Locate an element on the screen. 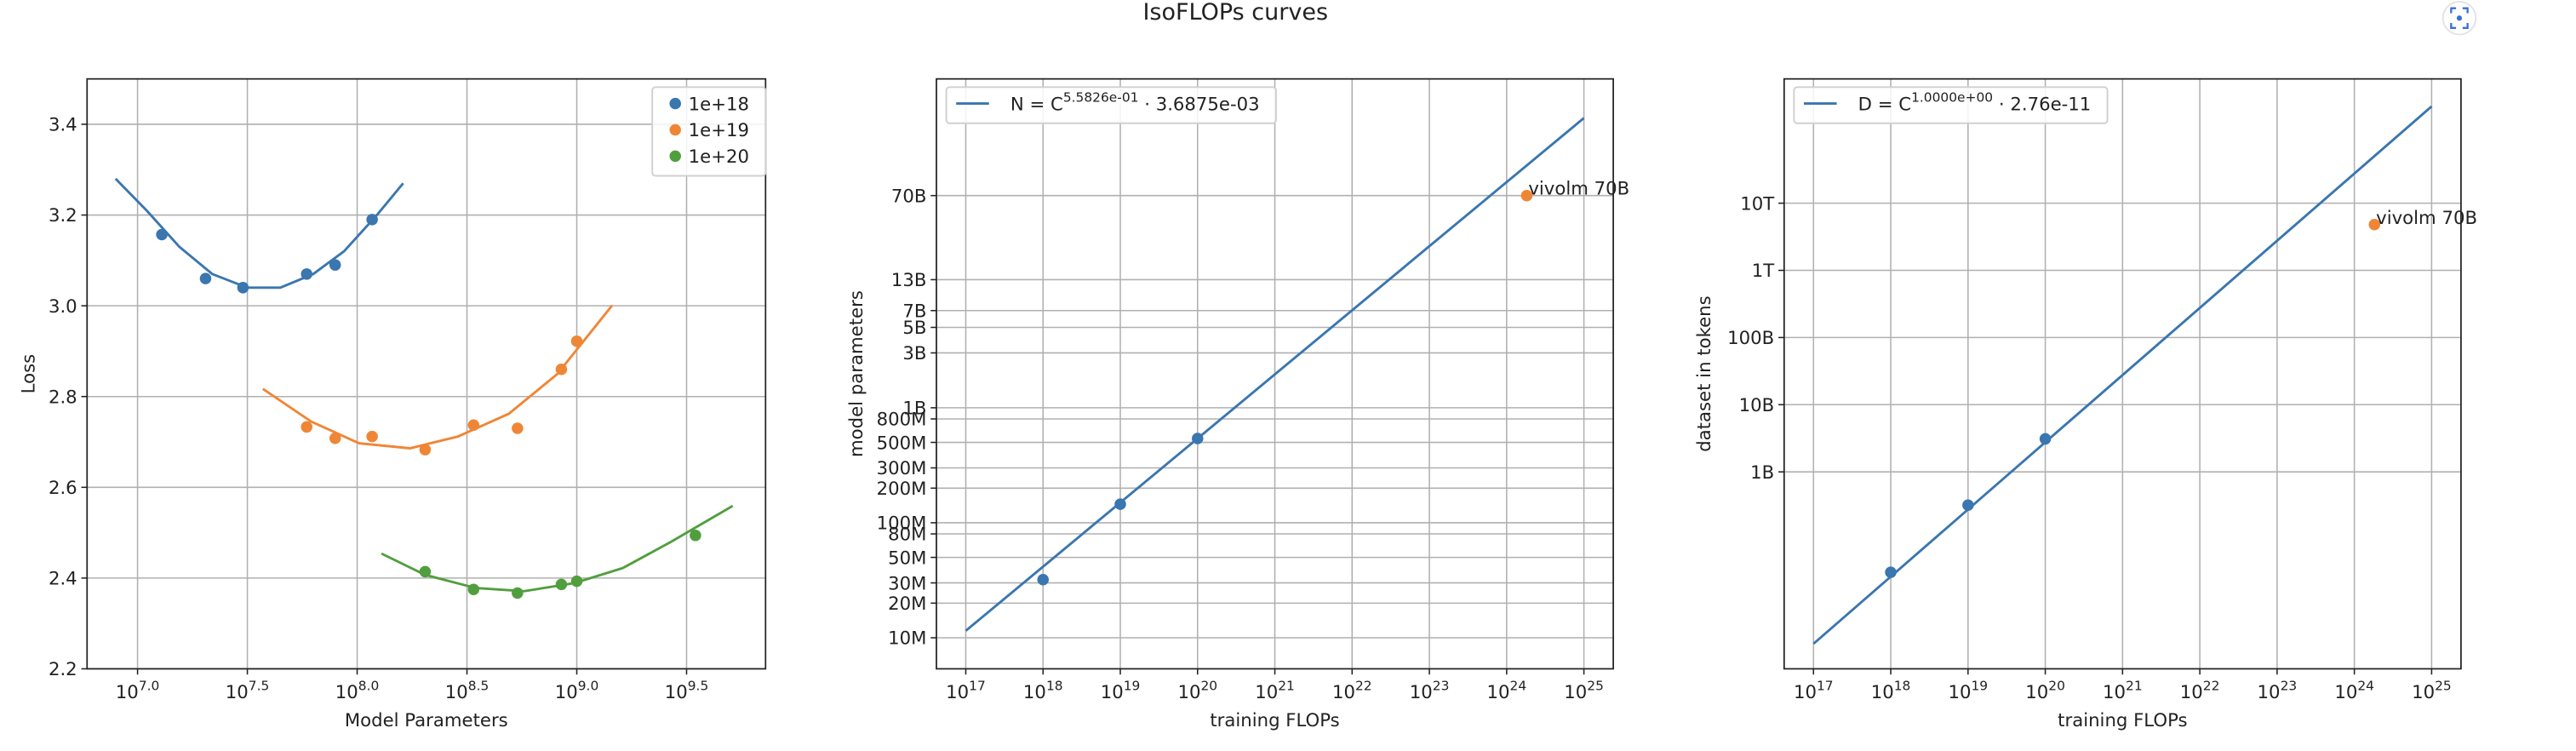 This screenshot has height=751, width=2576. y-tick-label: 1T is located at coordinates (1764, 272).